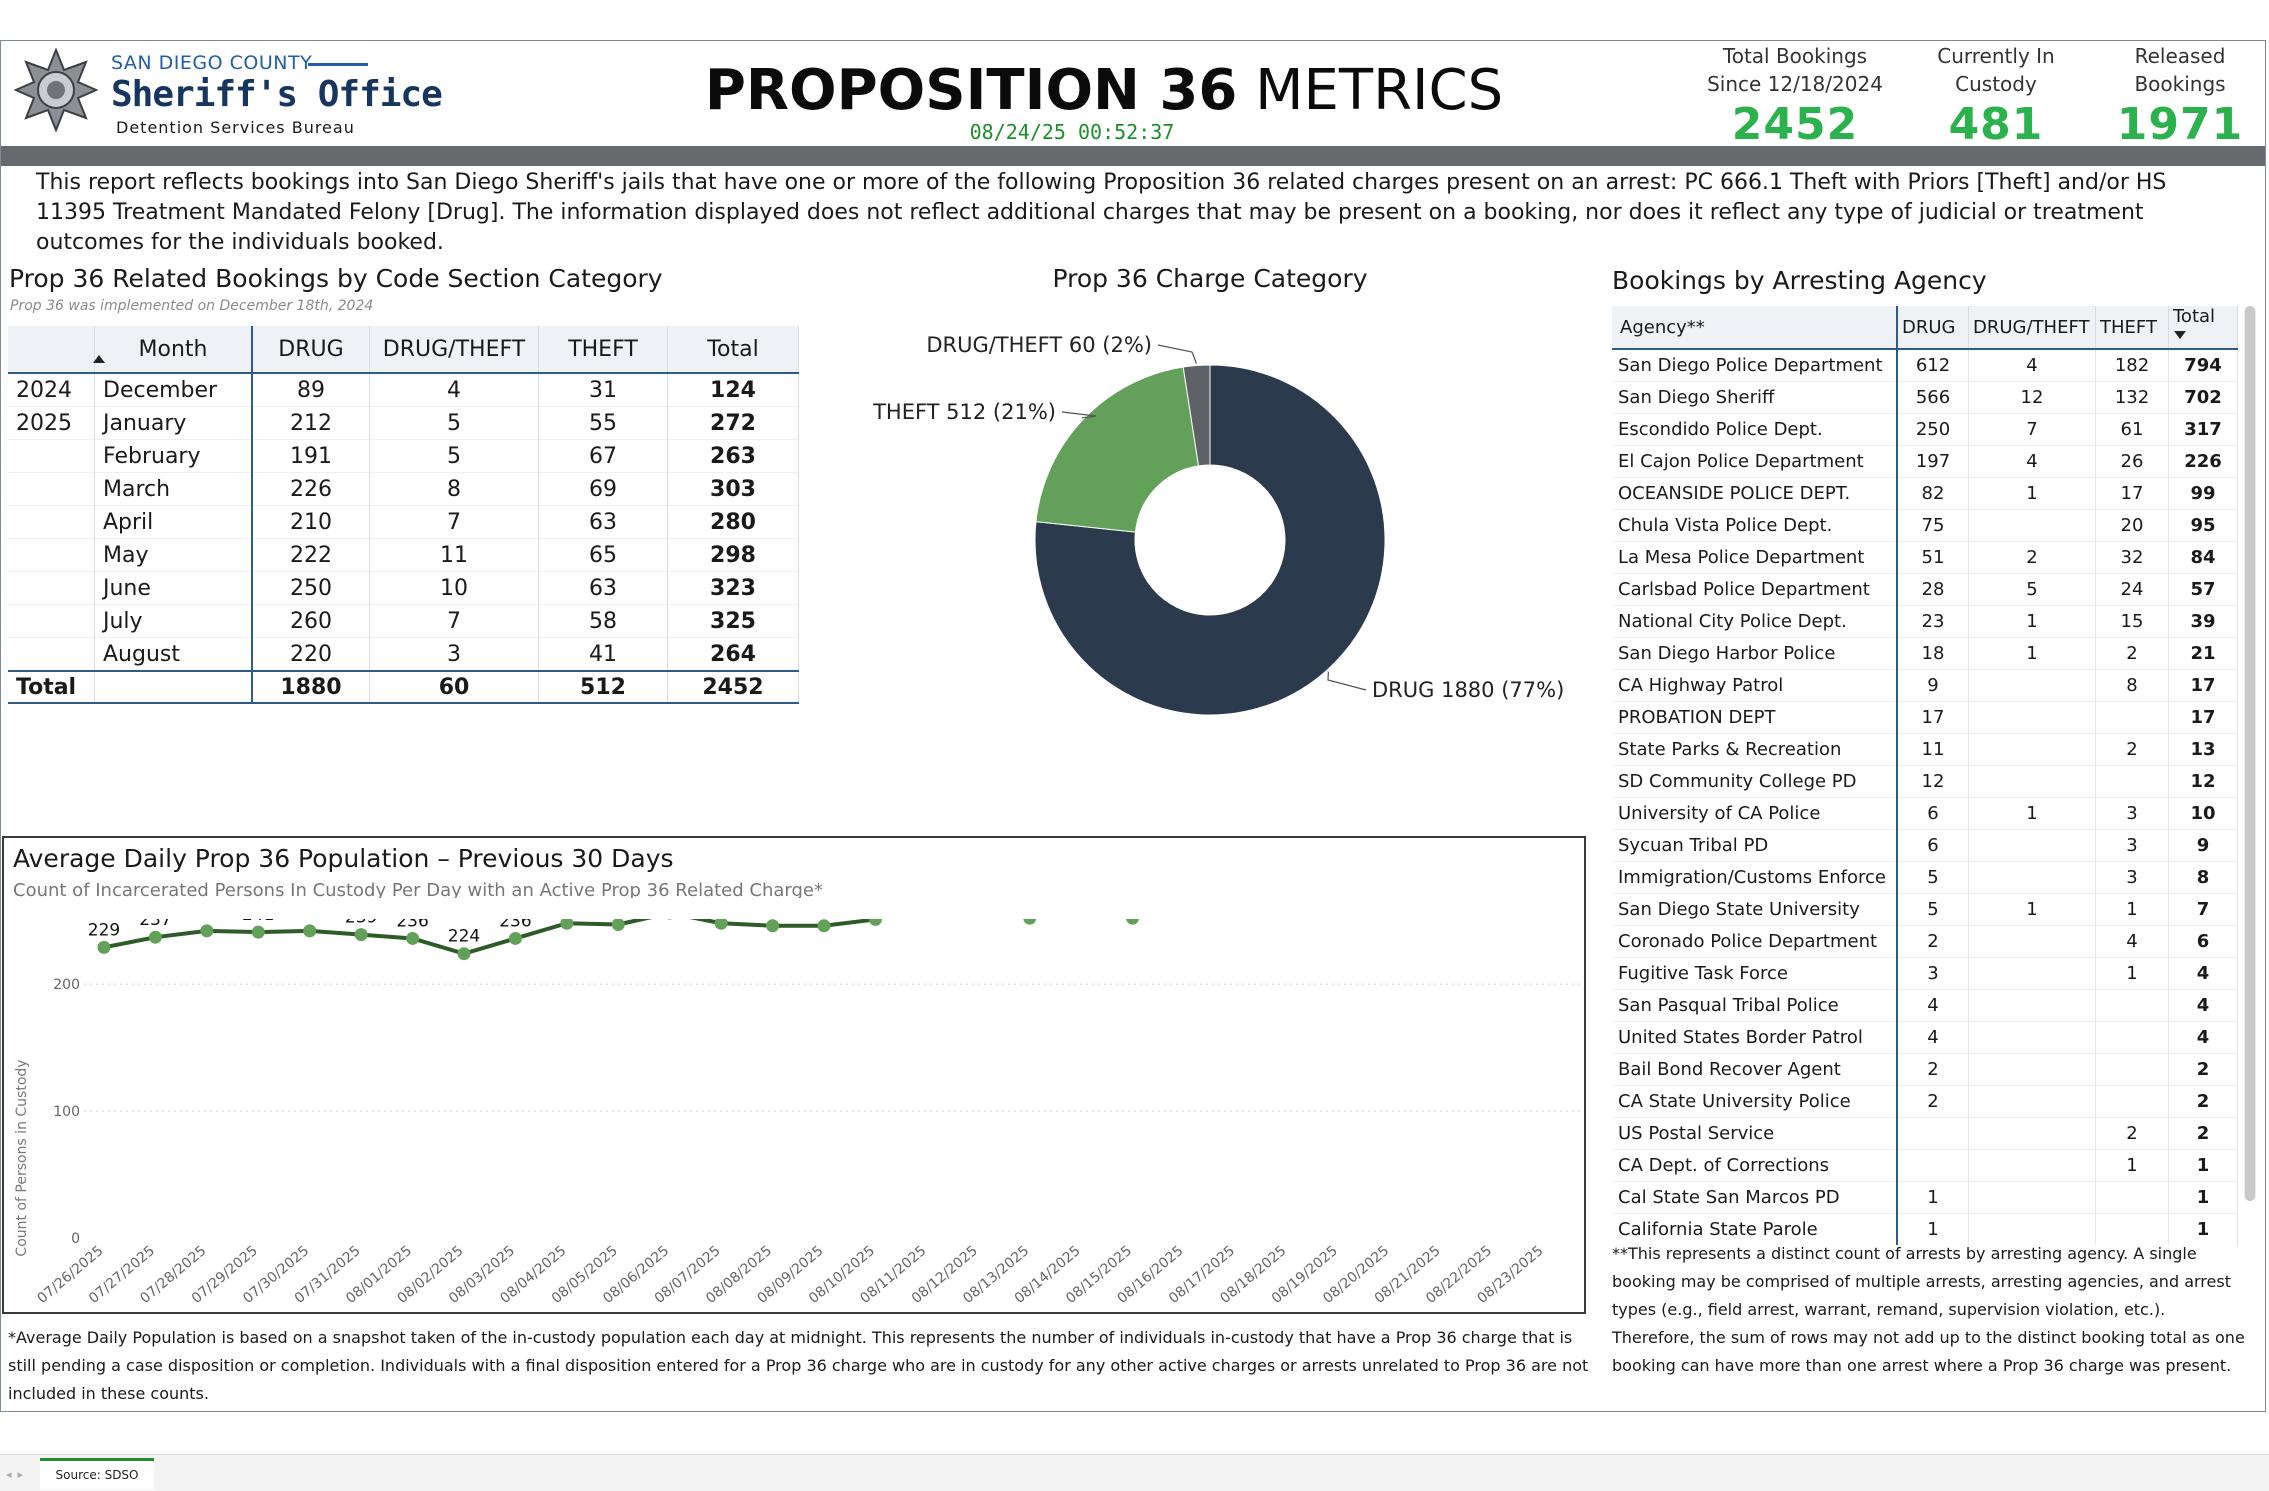  What do you see at coordinates (235, 127) in the screenshot?
I see `org-subtitle-label: Detention Services Bureau` at bounding box center [235, 127].